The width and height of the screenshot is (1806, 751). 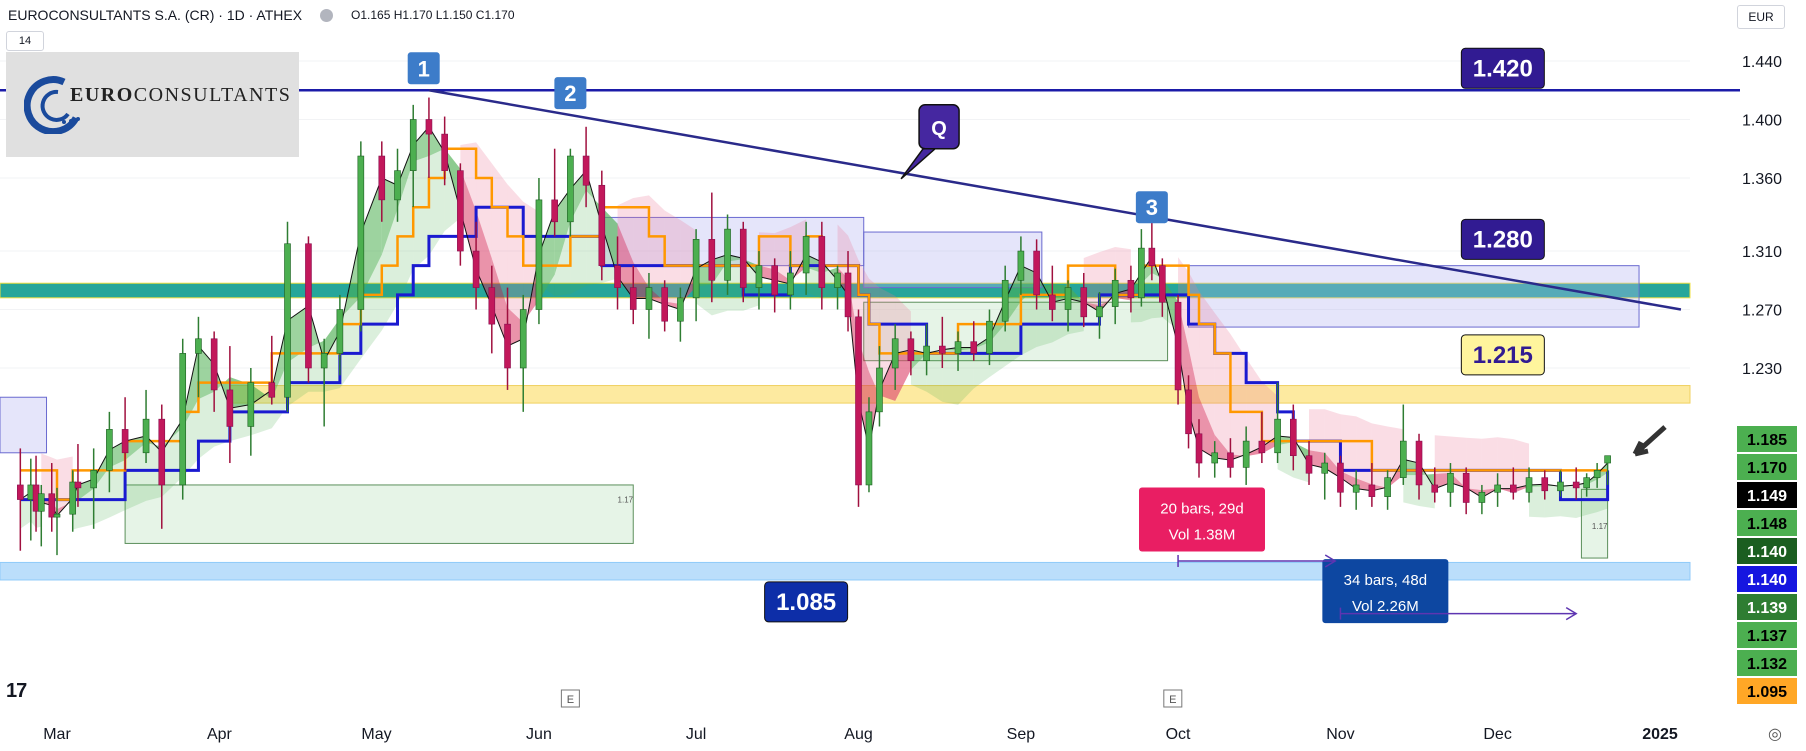 I want to click on callout-box, so click(x=939, y=127).